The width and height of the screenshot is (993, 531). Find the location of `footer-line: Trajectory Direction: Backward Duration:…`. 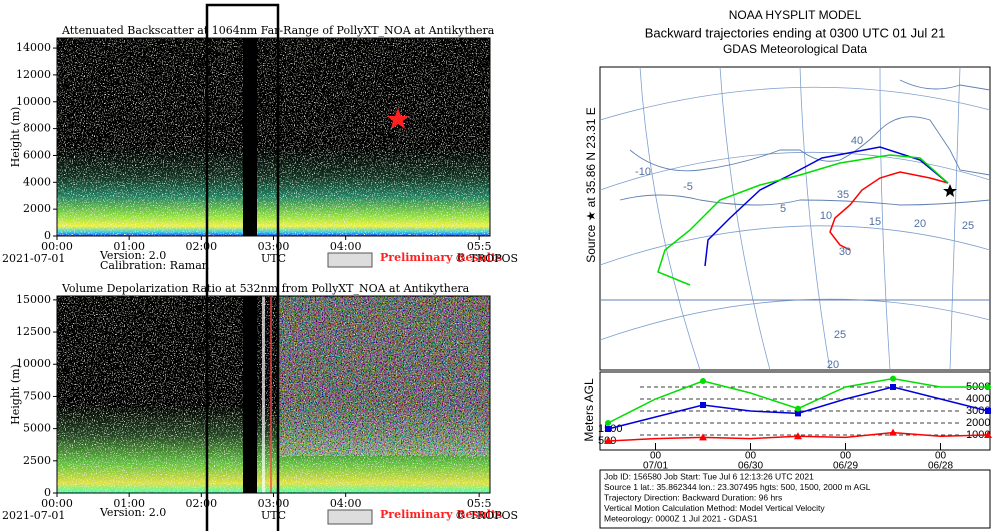

footer-line: Trajectory Direction: Backward Duration:… is located at coordinates (693, 497).